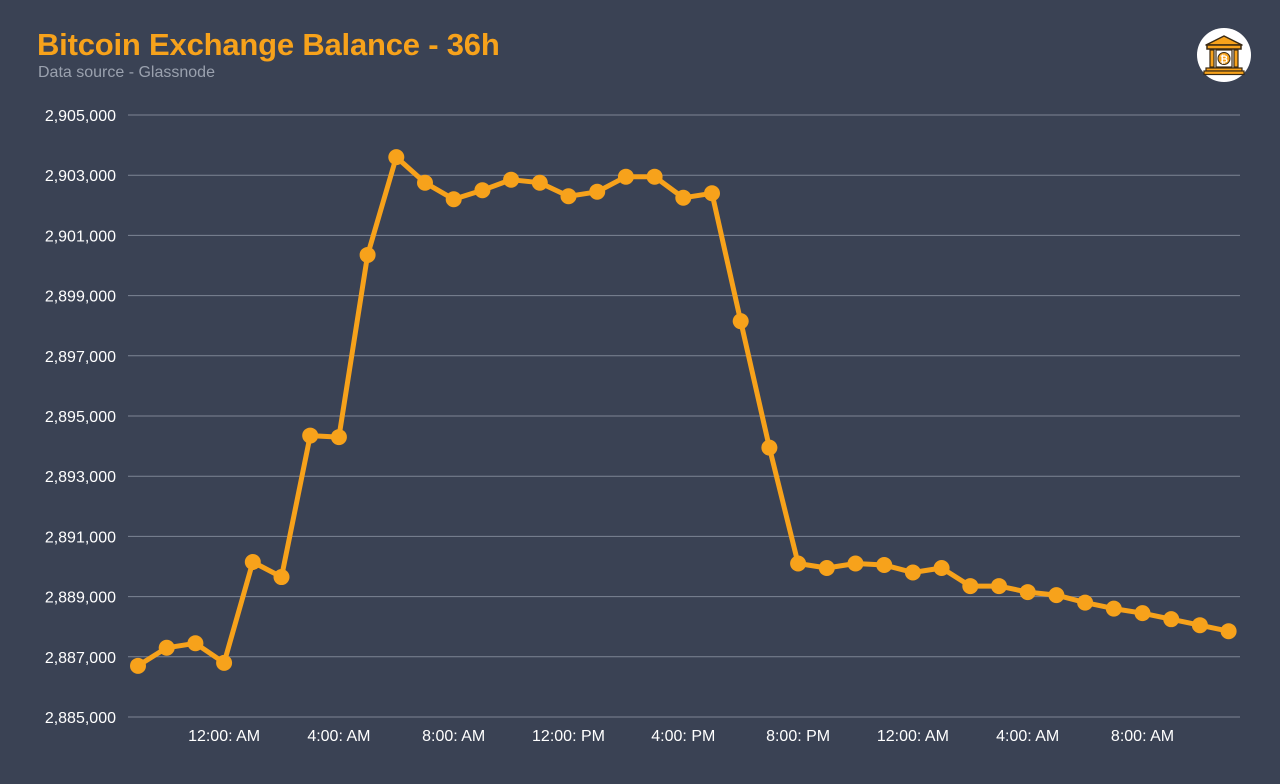 The width and height of the screenshot is (1280, 784). Describe the element at coordinates (80, 116) in the screenshot. I see `y-tick-label: 2,905,000` at that location.